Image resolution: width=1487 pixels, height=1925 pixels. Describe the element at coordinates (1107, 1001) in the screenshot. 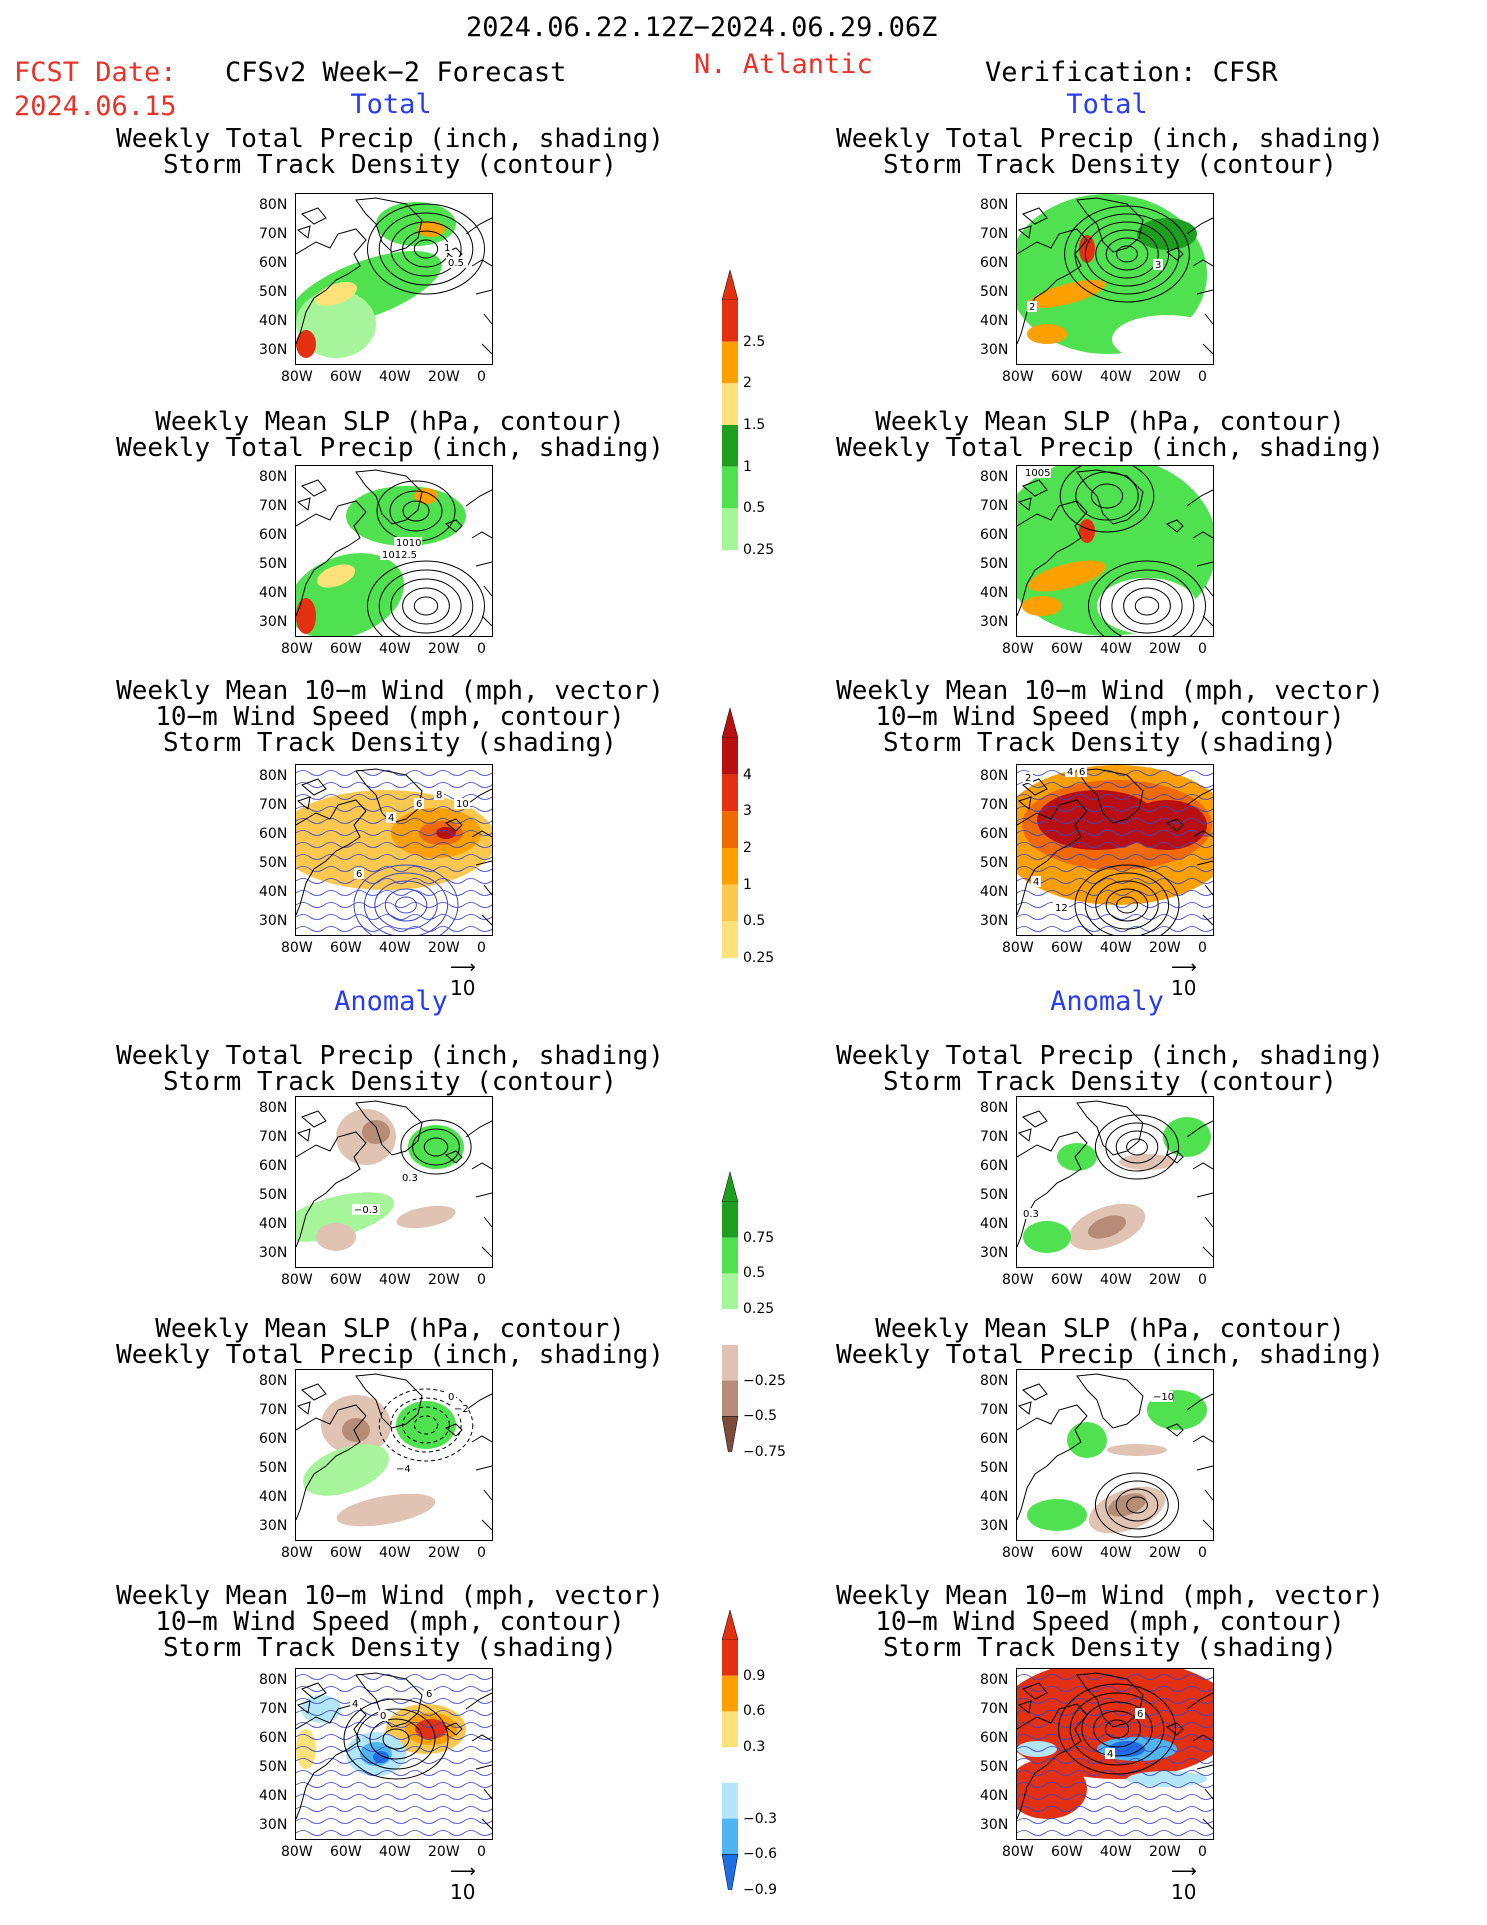

I see `verification-anomaly-label: Anomaly` at that location.